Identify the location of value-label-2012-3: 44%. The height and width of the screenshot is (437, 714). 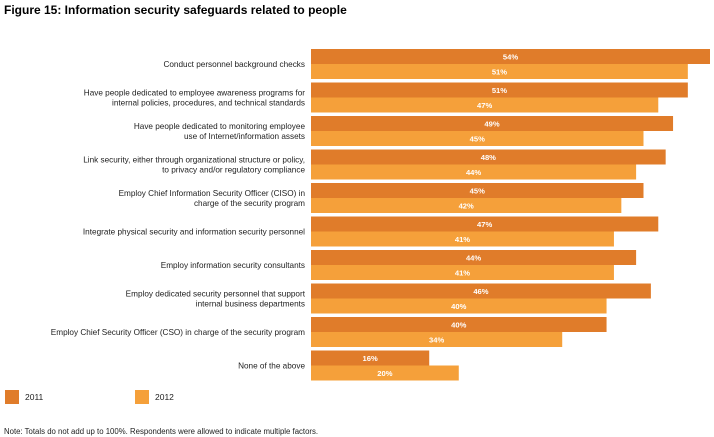
(473, 172).